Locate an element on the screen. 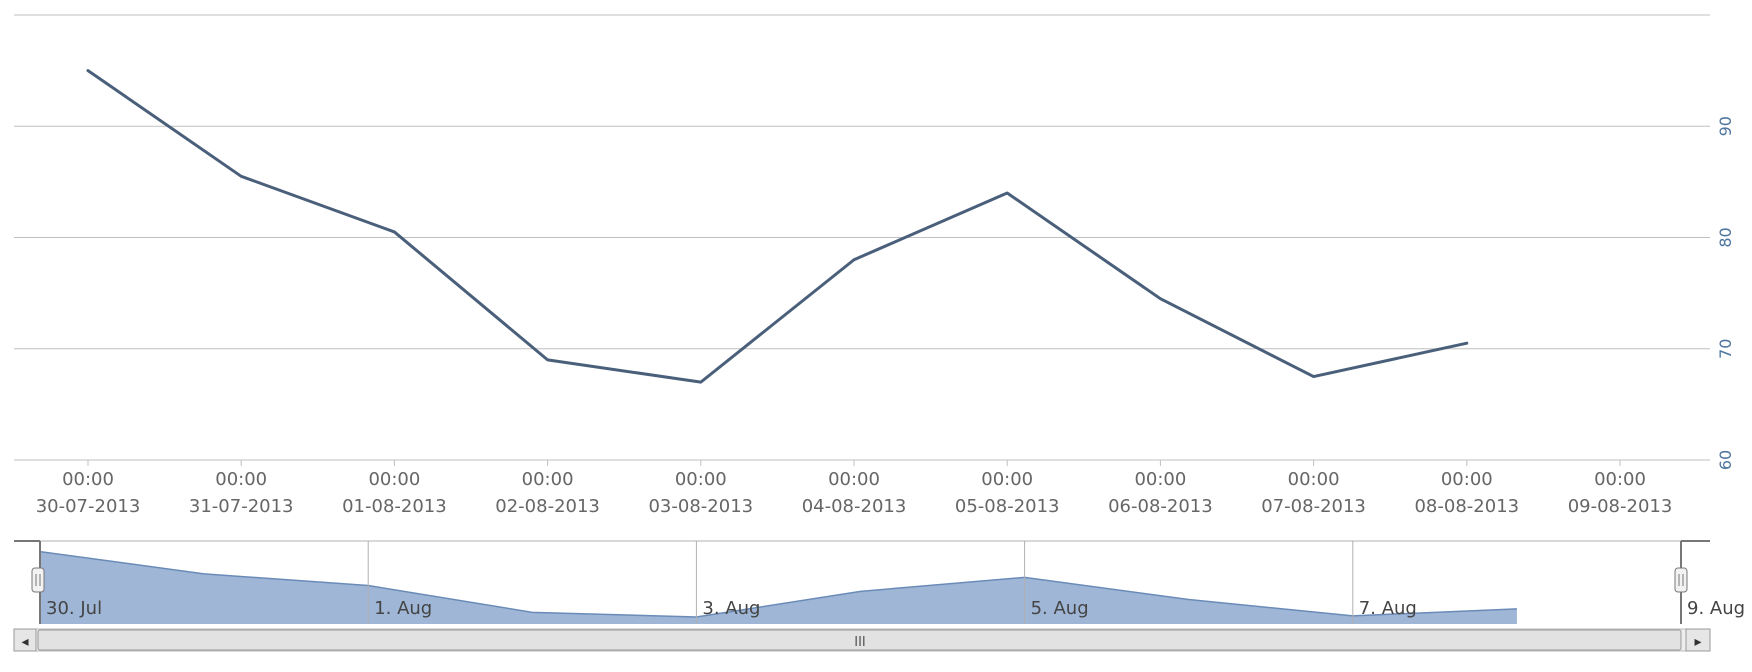  scrollbar-thumb is located at coordinates (859, 640).